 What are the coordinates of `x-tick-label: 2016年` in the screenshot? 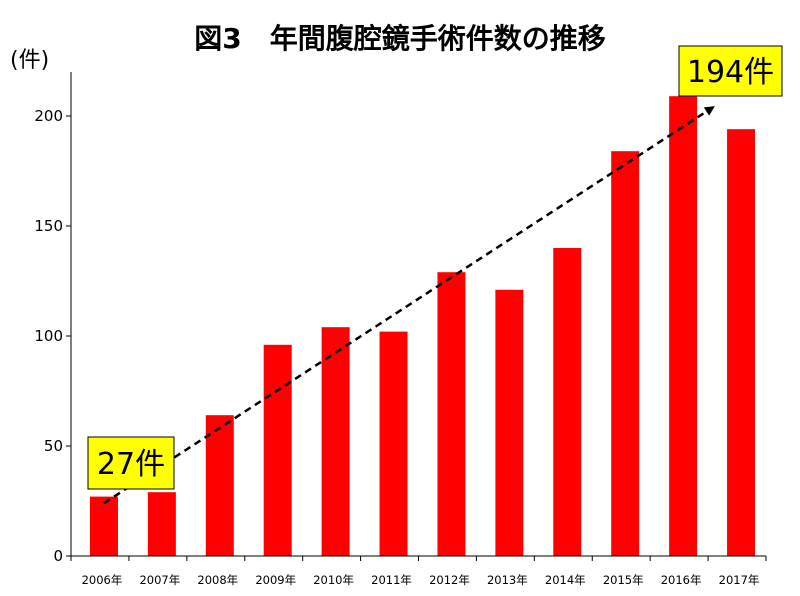 It's located at (681, 580).